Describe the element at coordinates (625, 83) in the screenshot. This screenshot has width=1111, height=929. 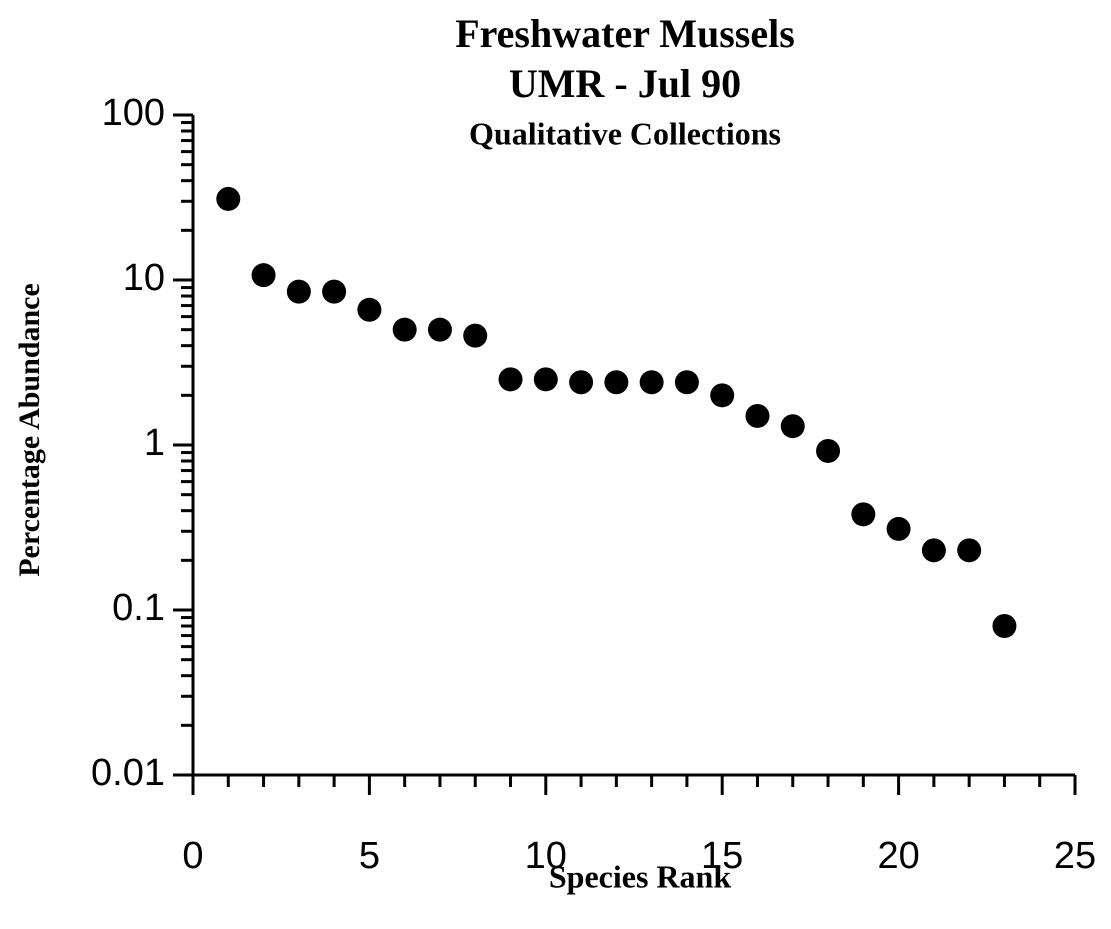
I see `chart-subtitle: UMR - Jul 90` at that location.